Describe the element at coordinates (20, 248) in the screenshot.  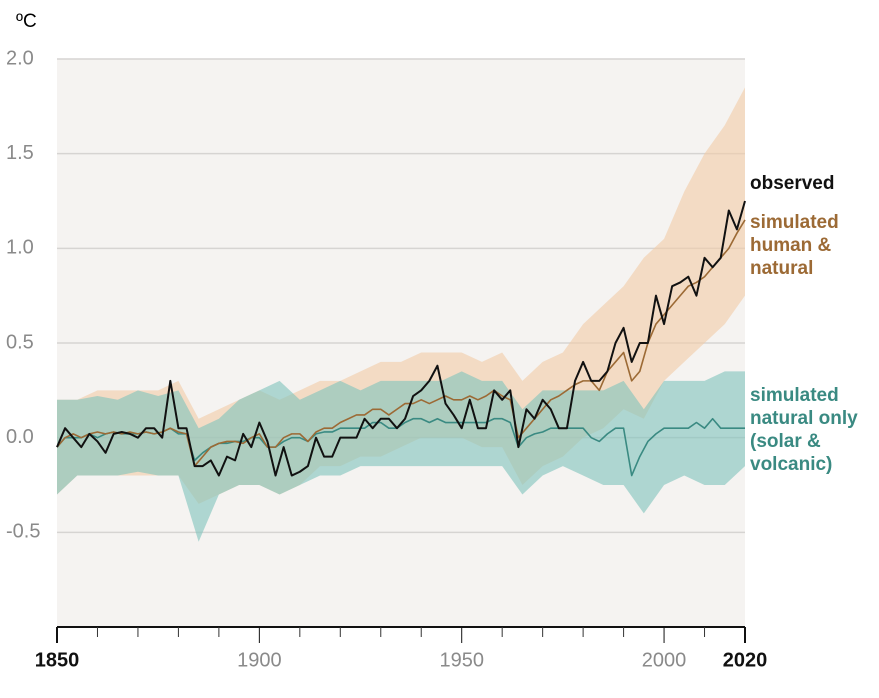
I see `y-tick-label: 1.0` at that location.